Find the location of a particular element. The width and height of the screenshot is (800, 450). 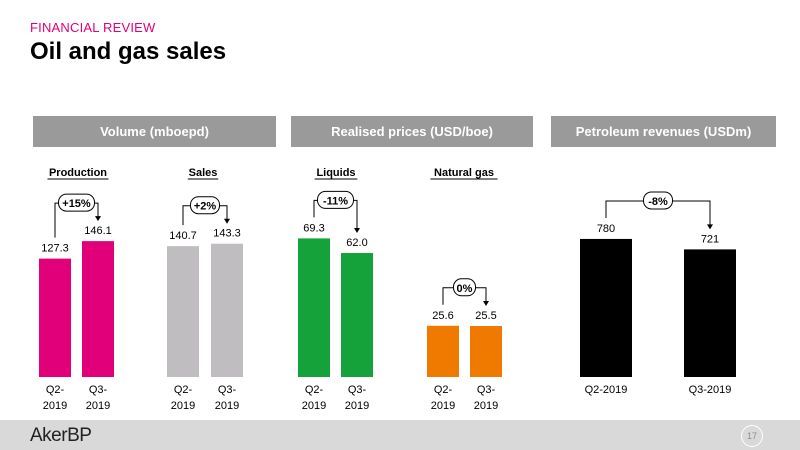

change-label: 0% is located at coordinates (465, 289).